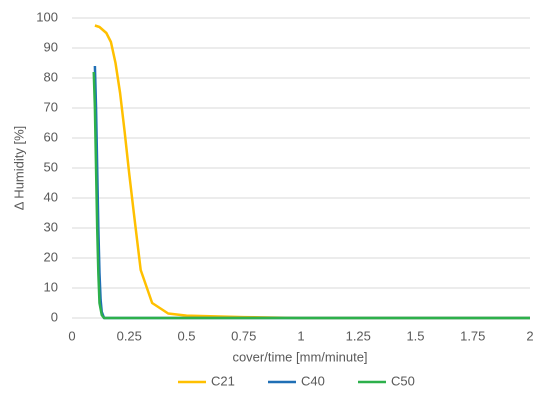 This screenshot has width=550, height=407. What do you see at coordinates (358, 335) in the screenshot?
I see `x-tick-label: 1.25` at bounding box center [358, 335].